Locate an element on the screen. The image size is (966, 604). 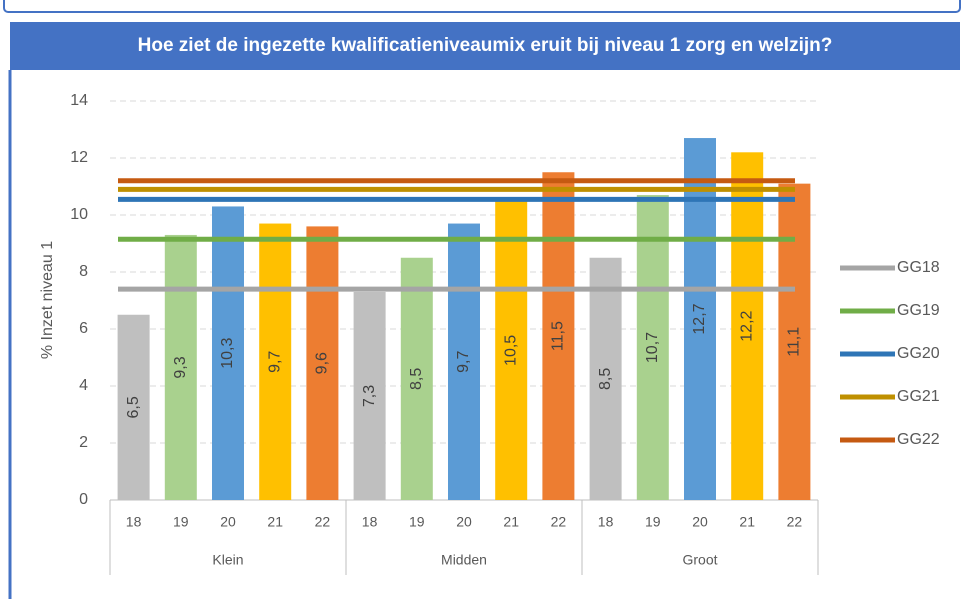
group-label: Groot is located at coordinates (699, 560).